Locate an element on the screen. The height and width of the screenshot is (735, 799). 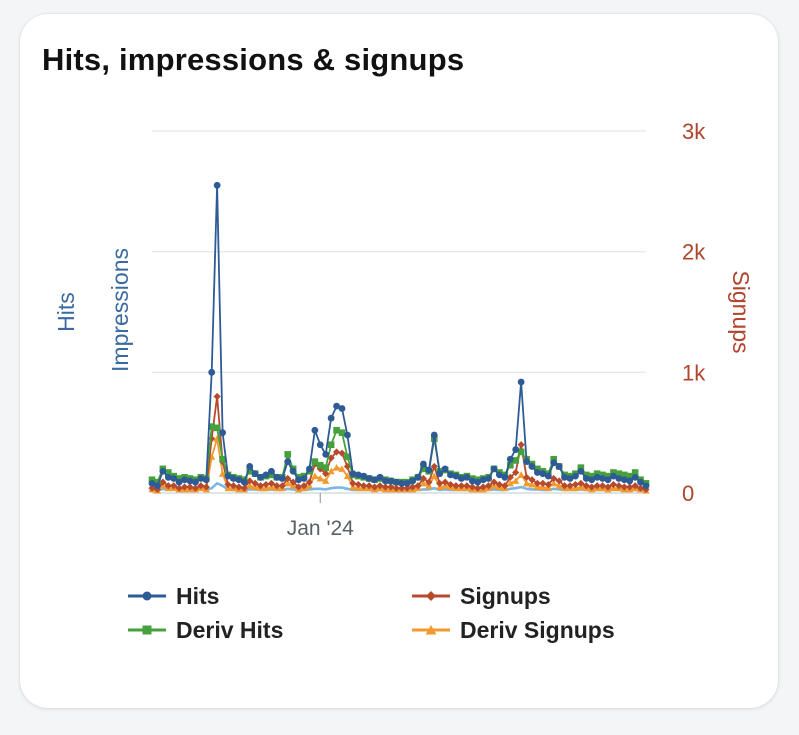
legend-item-signups: Signups is located at coordinates (481, 596).